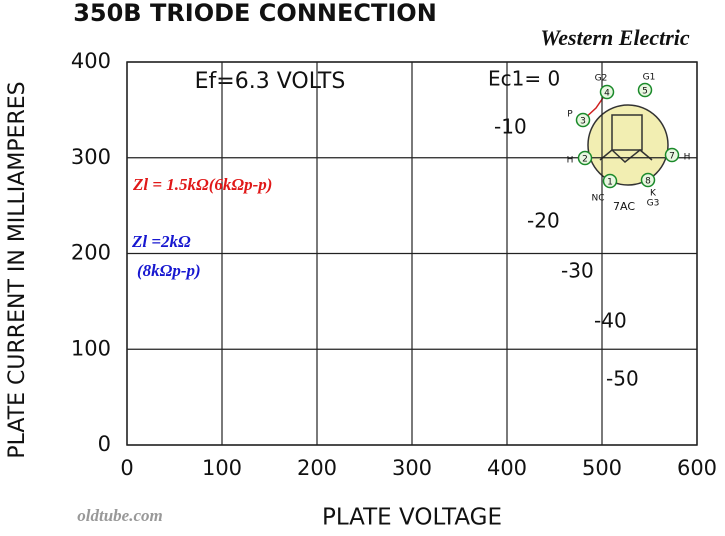 The height and width of the screenshot is (536, 725). Describe the element at coordinates (161, 241) in the screenshot. I see `load-line-label: Zl =2kΩ` at that location.